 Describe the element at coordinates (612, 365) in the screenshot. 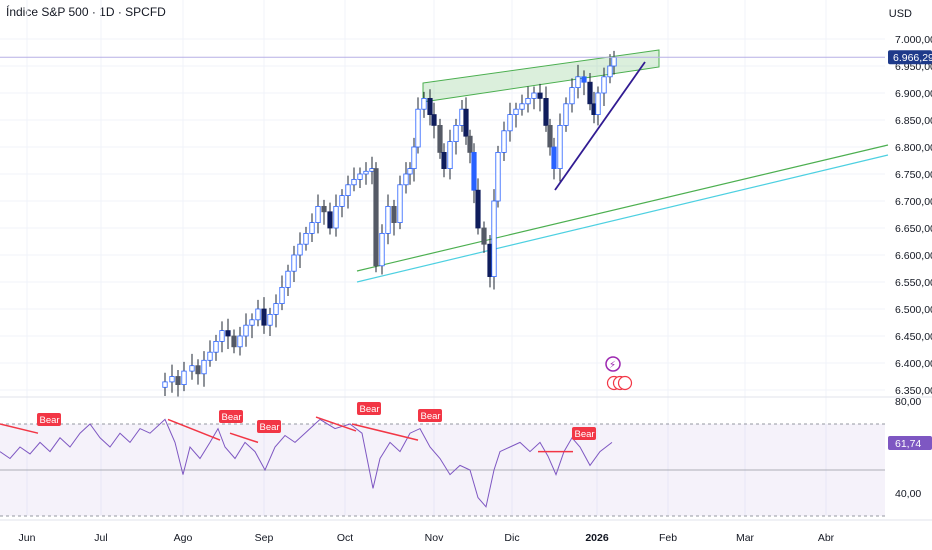

I see `lightning-glyph: ⚡` at that location.